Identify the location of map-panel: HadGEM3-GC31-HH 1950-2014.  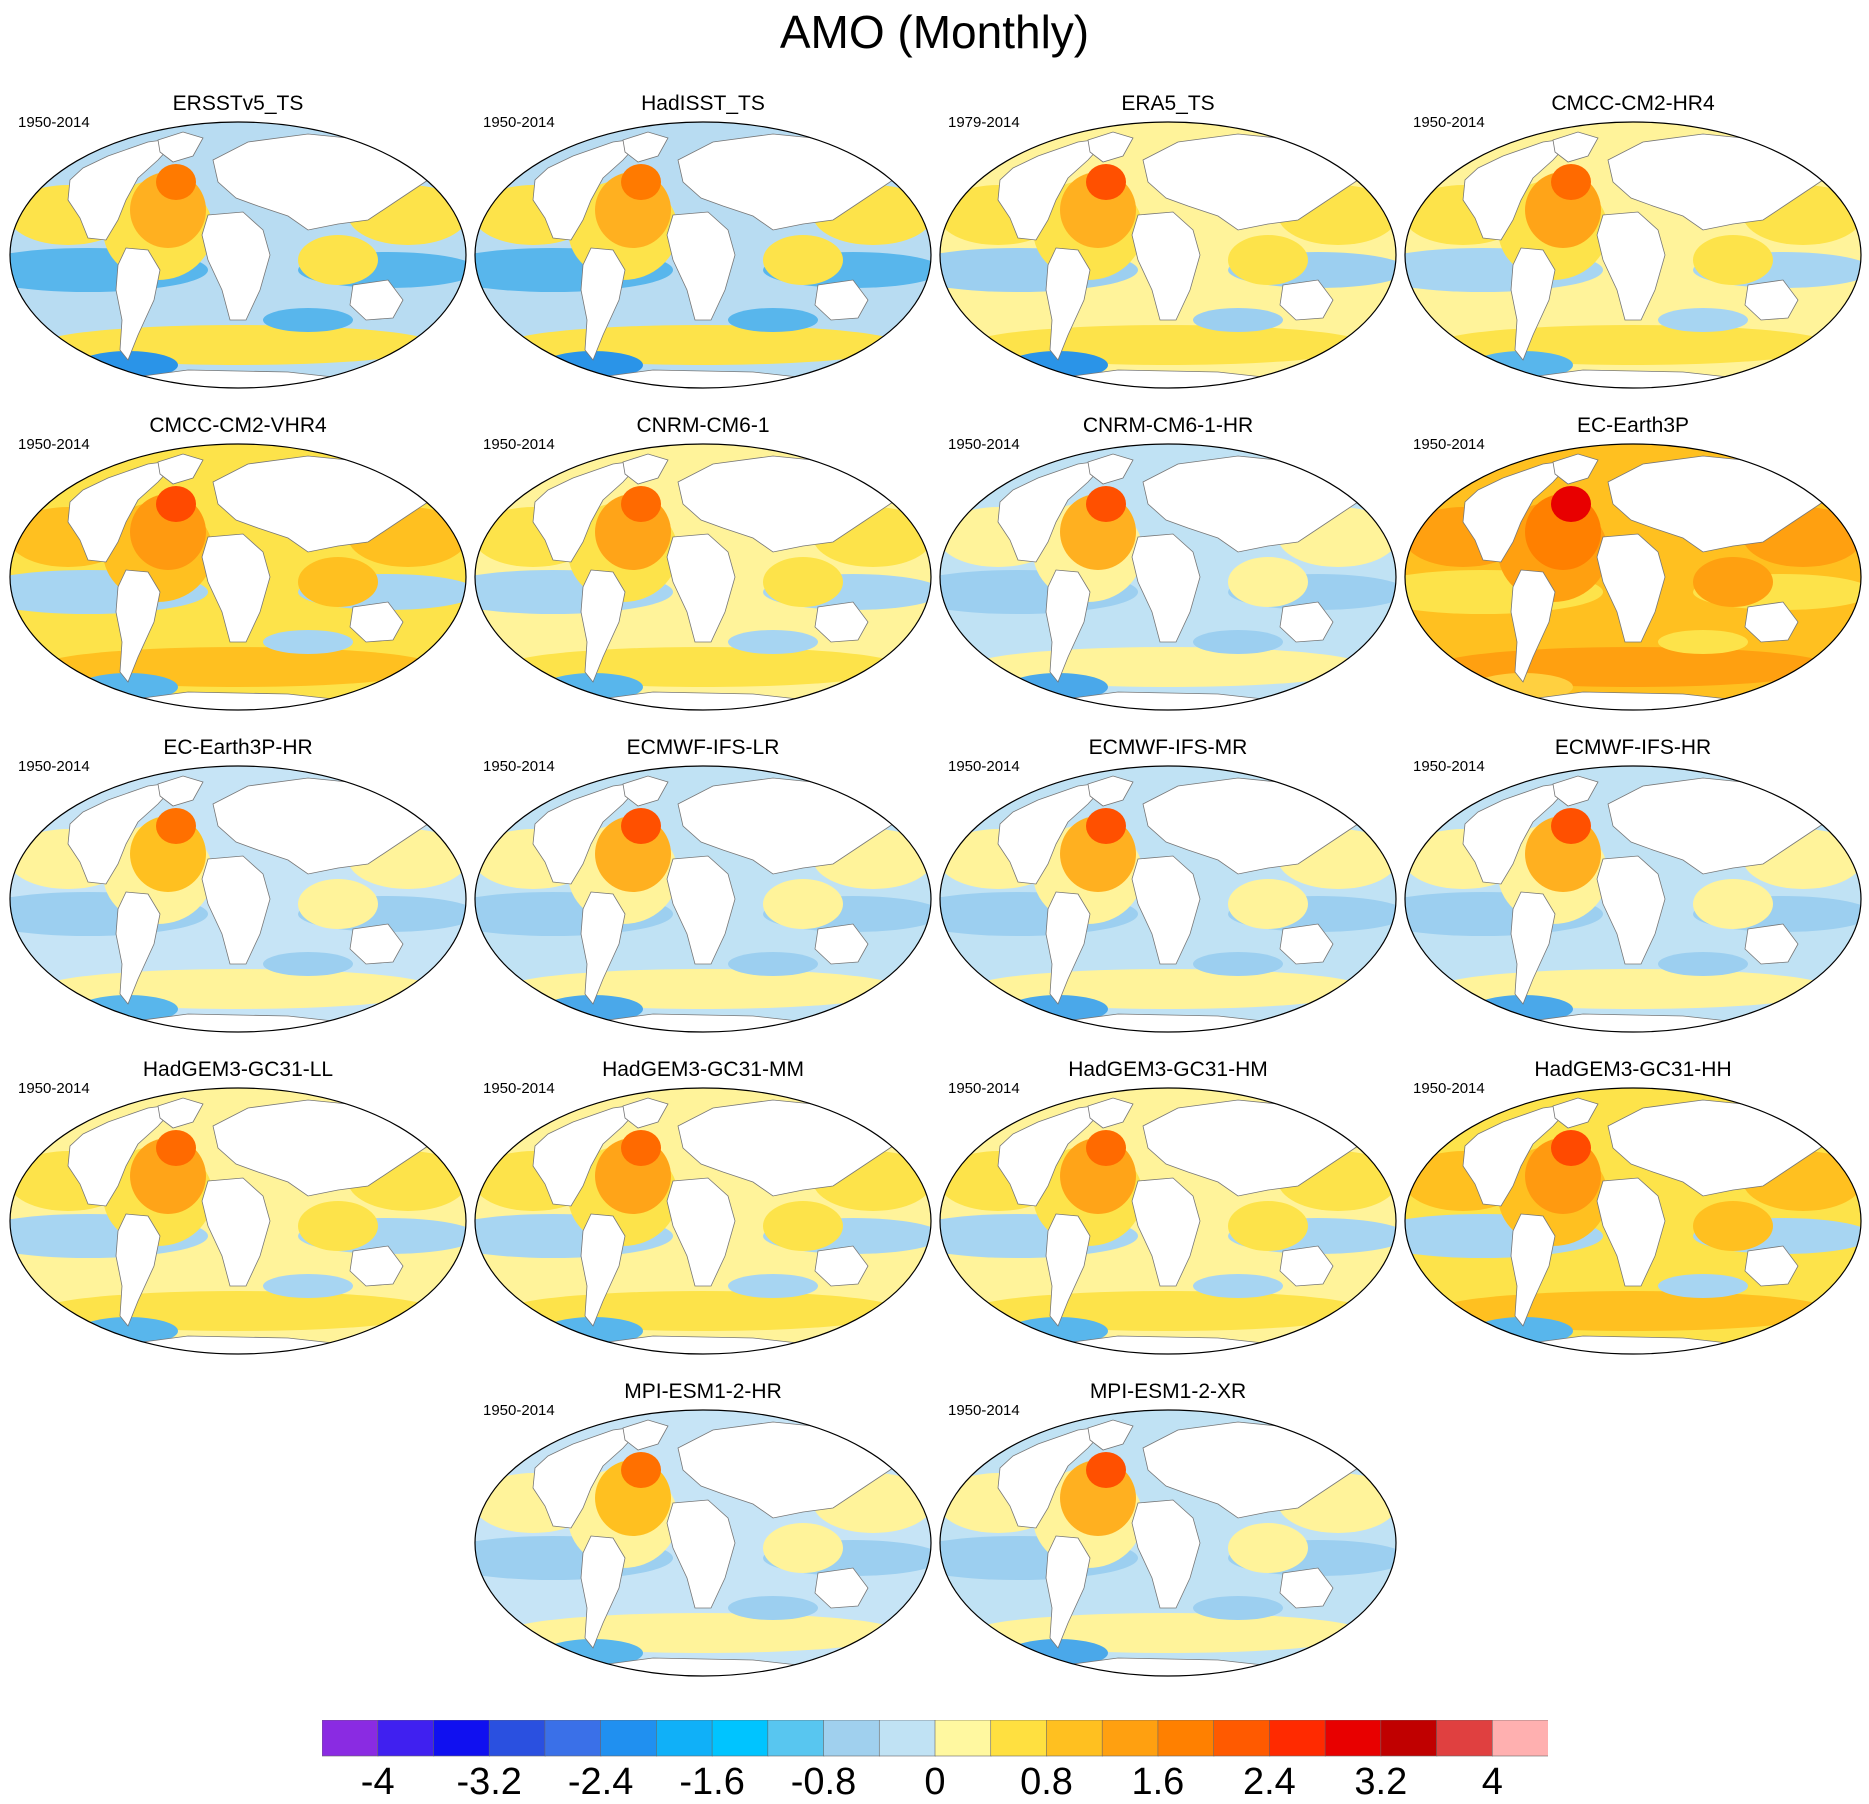
(1633, 1213).